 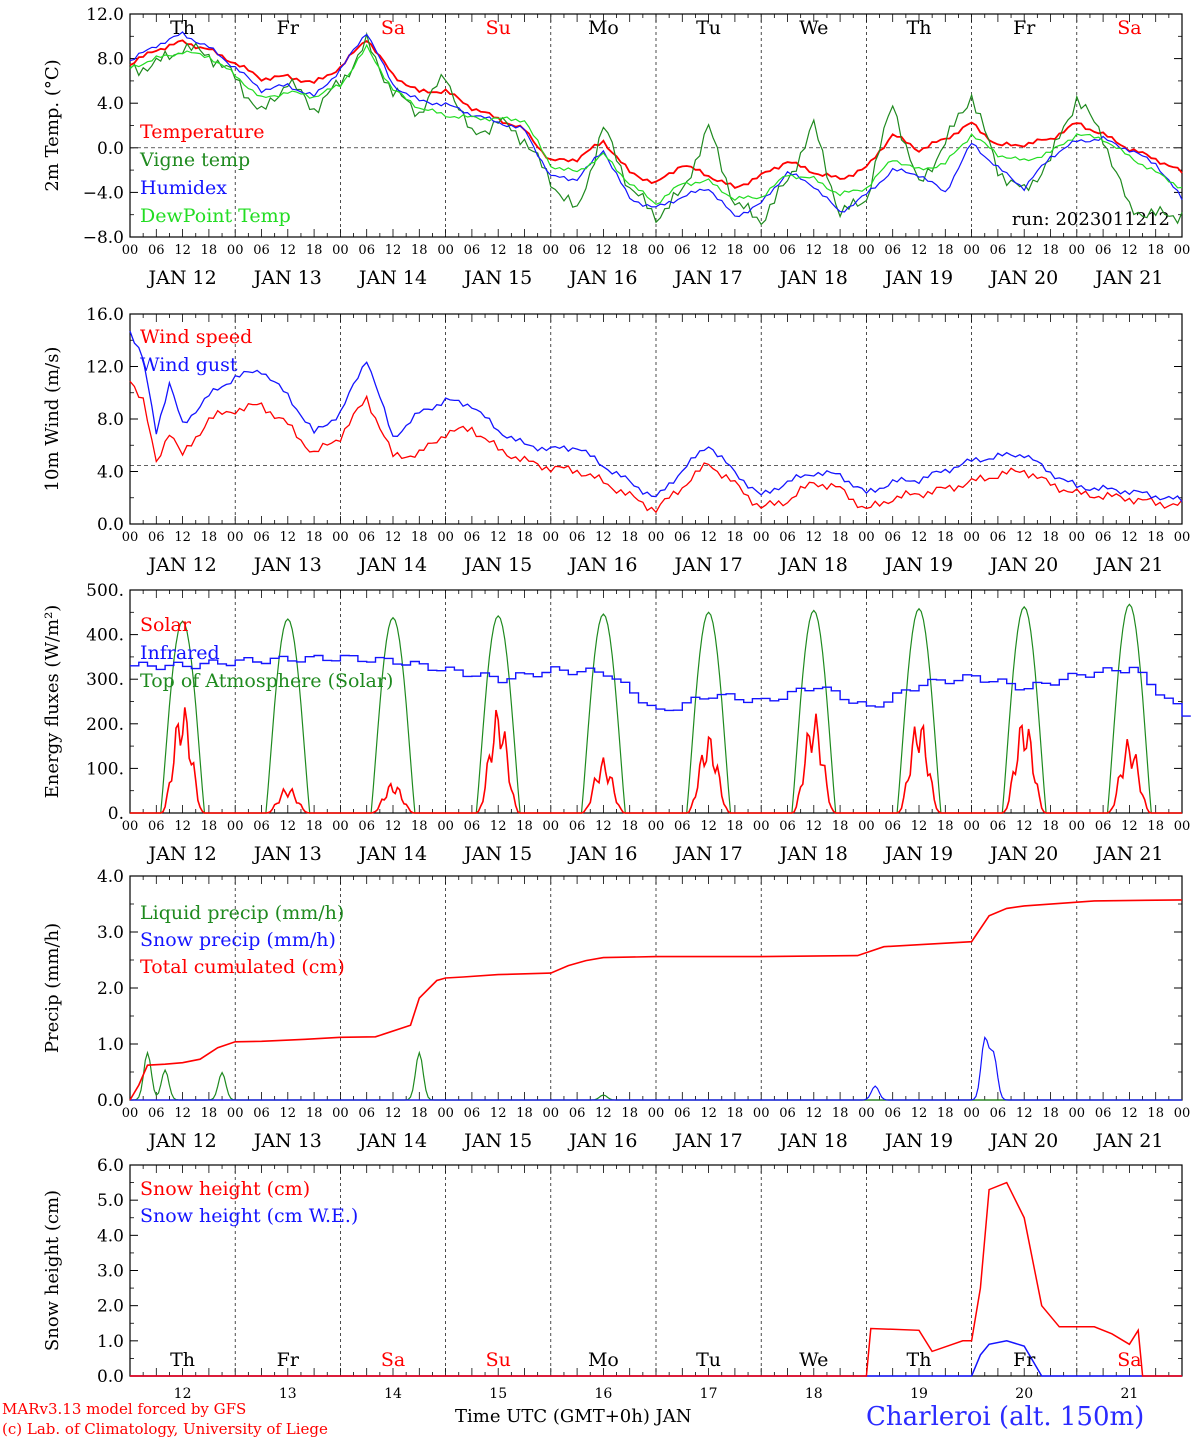 I want to click on y-axis-label: 10m Wind (m/s), so click(x=52, y=419).